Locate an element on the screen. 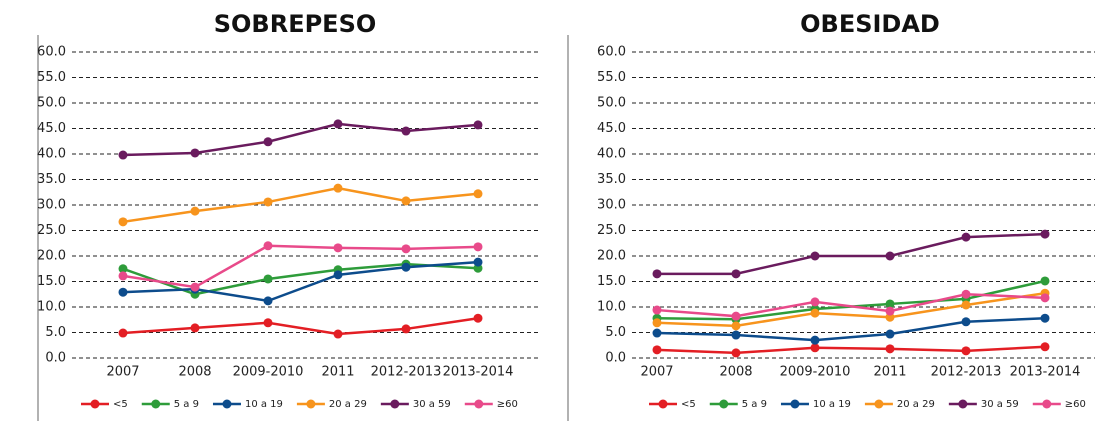  chart-title: OBESIDAD is located at coordinates (870, 24).